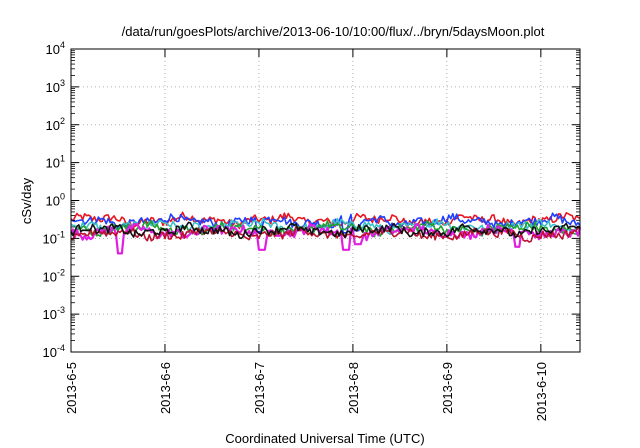 The width and height of the screenshot is (640, 448). Describe the element at coordinates (71, 388) in the screenshot. I see `x-tick-label: 2013-6-5` at that location.